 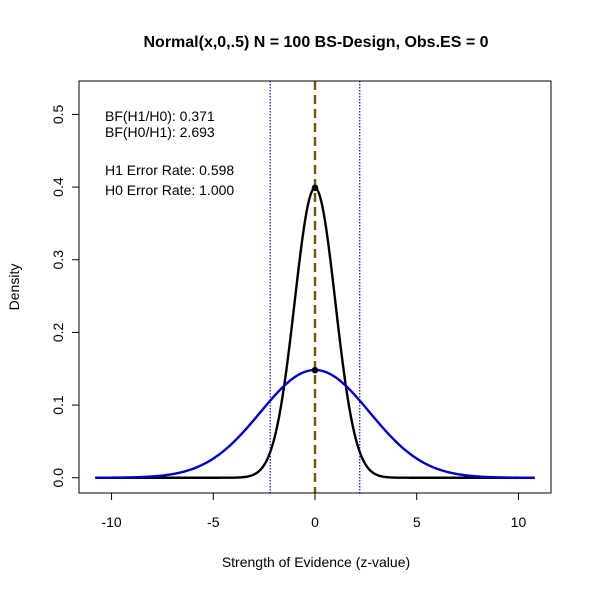 What do you see at coordinates (169, 170) in the screenshot?
I see `annotation-h1-error-rate: H1 Error Rate: 0.598` at bounding box center [169, 170].